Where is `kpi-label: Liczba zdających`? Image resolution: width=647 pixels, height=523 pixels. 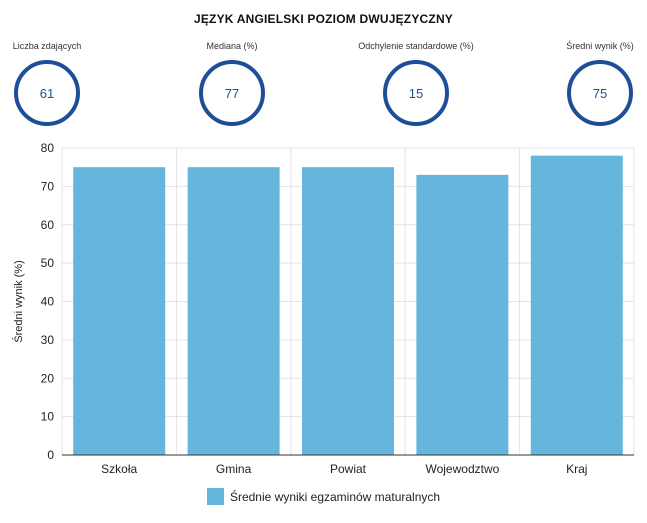
kpi-label: Liczba zdających is located at coordinates (47, 46).